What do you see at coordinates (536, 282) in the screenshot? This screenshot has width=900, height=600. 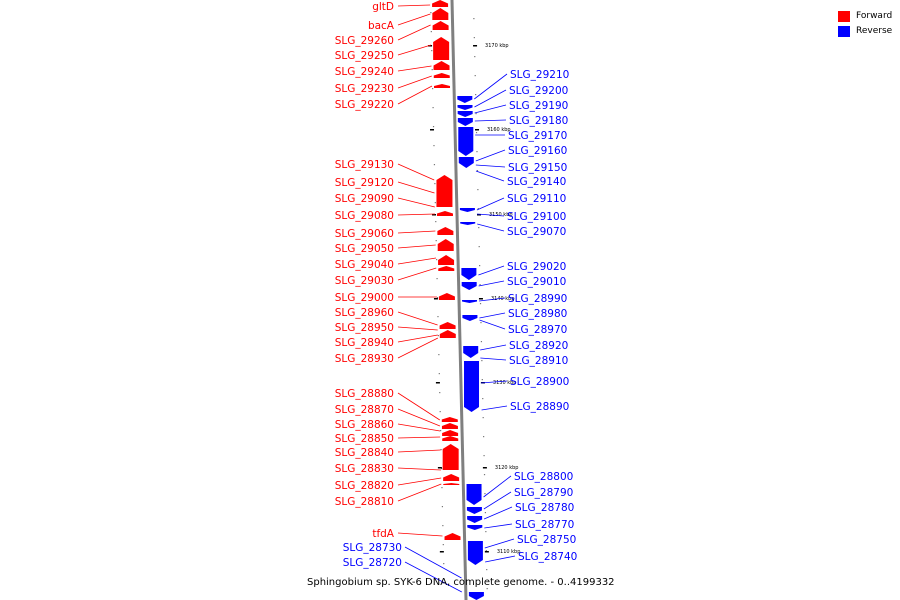 I see `reverse-gene-label: SLG_29010` at bounding box center [536, 282].